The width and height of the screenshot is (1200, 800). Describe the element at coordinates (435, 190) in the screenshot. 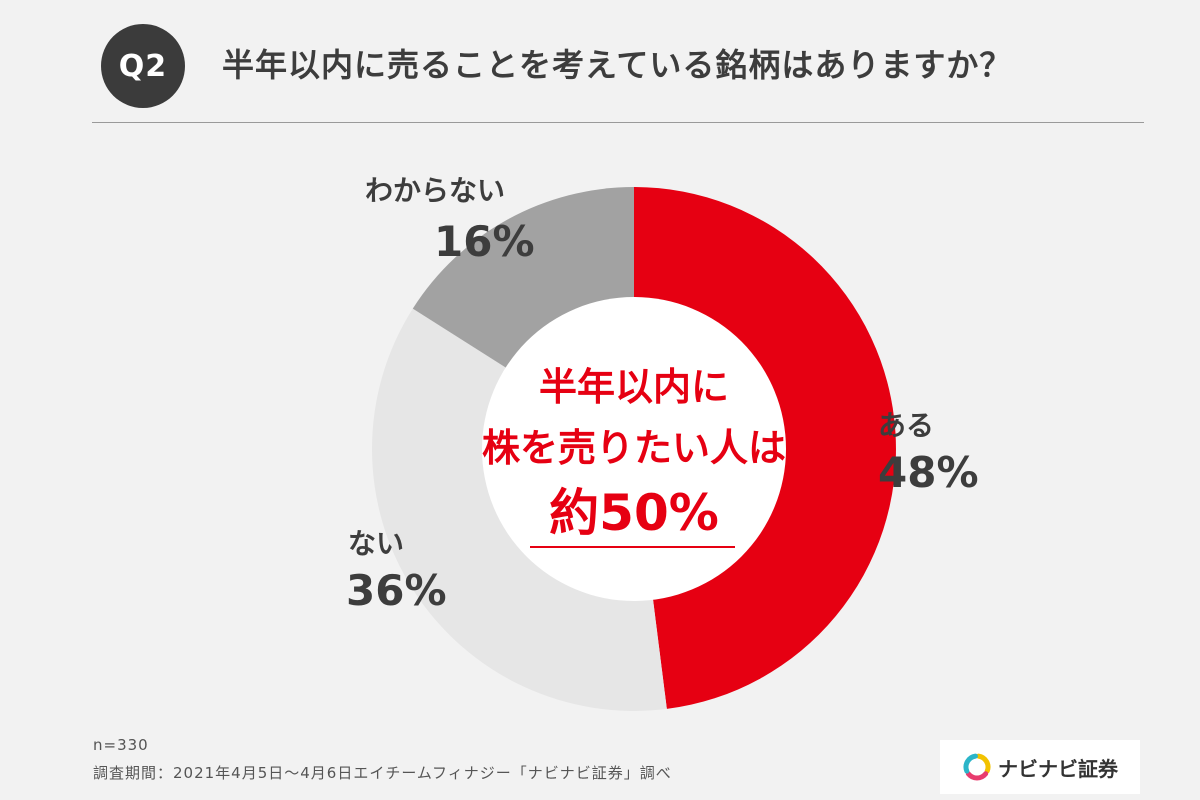

I see `slice-label-wakaranai: わからない` at that location.